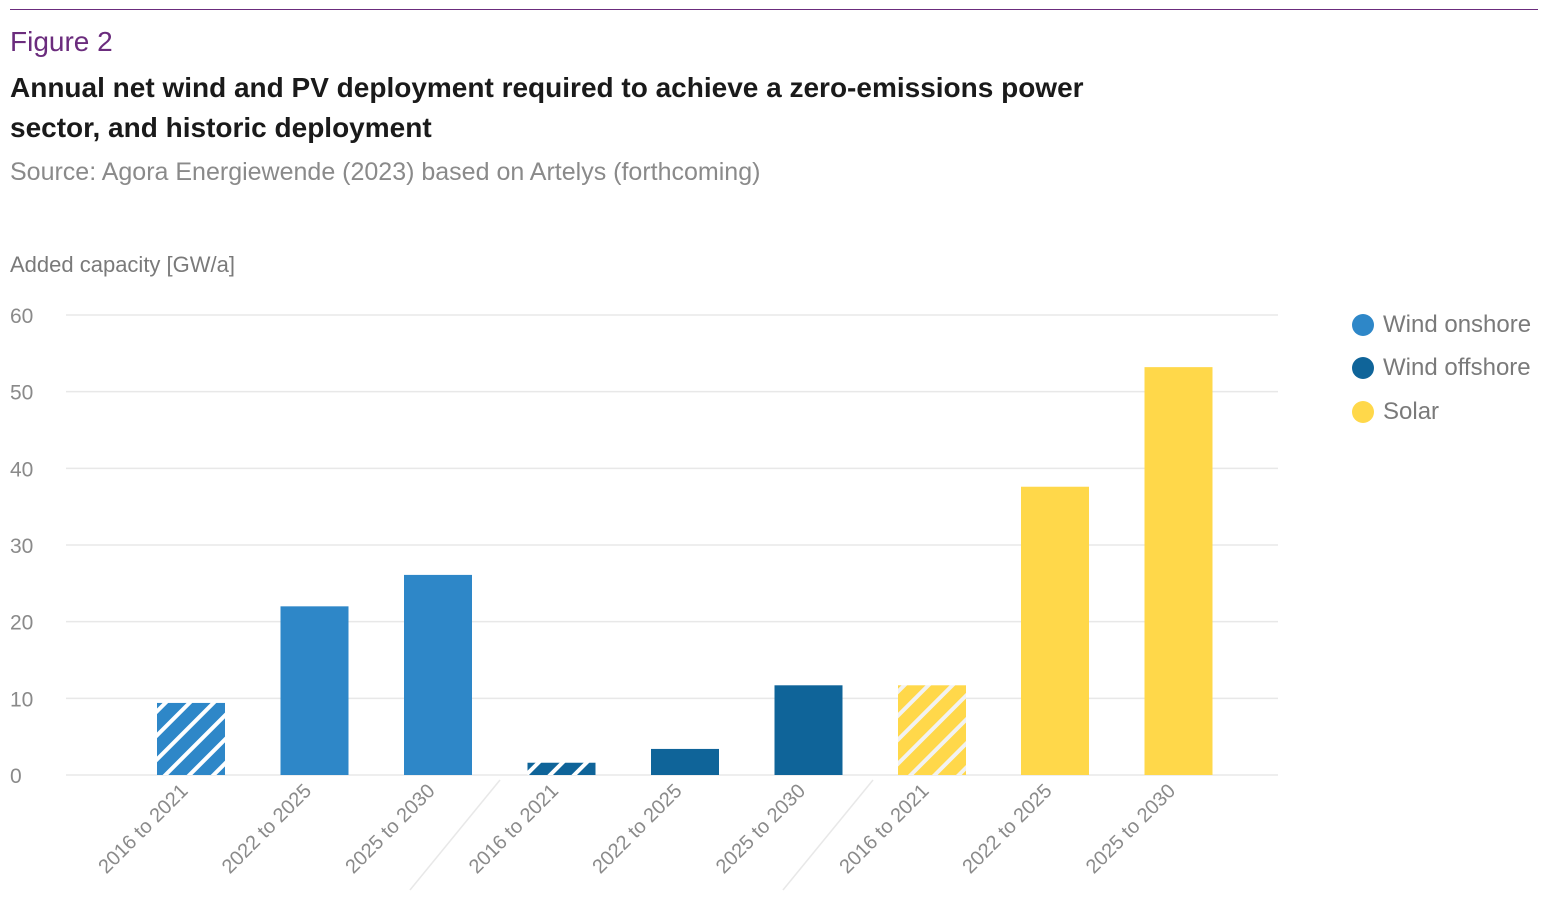  What do you see at coordinates (16, 776) in the screenshot?
I see `y-tick-label: 0` at bounding box center [16, 776].